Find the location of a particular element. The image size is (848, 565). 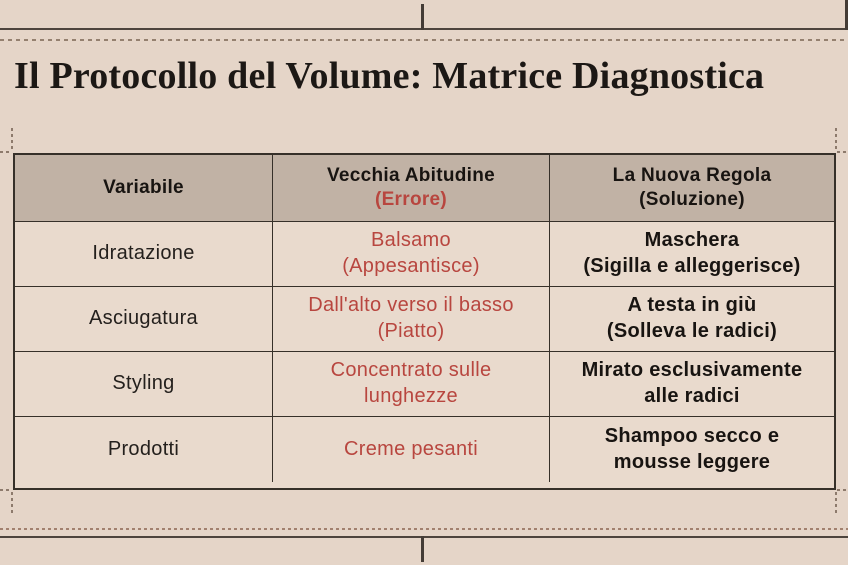

row-prodotti-new-rule: Shampoo secco e mousse leggere is located at coordinates (692, 448).